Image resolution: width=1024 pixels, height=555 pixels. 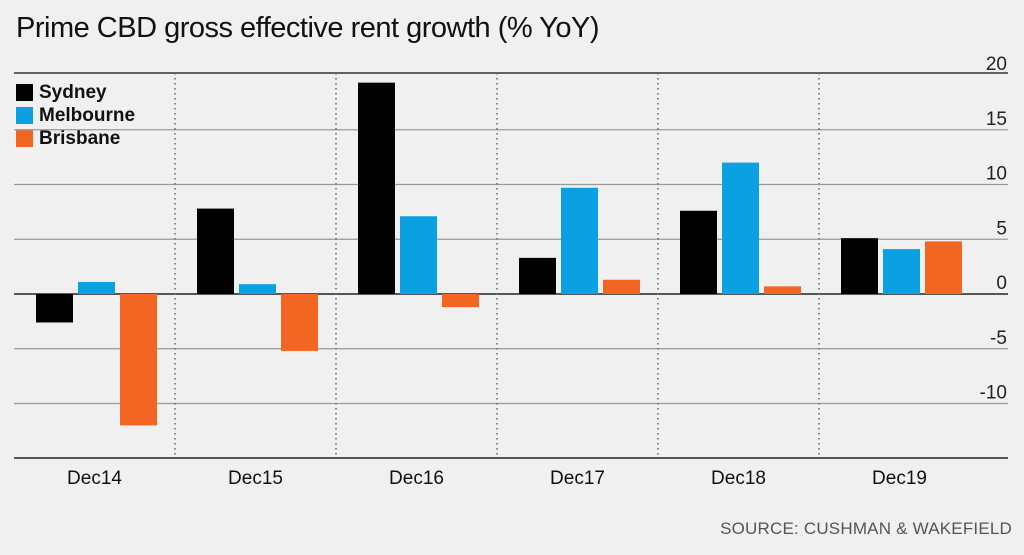 I want to click on legend-label-brisbane: Brisbane, so click(x=80, y=138).